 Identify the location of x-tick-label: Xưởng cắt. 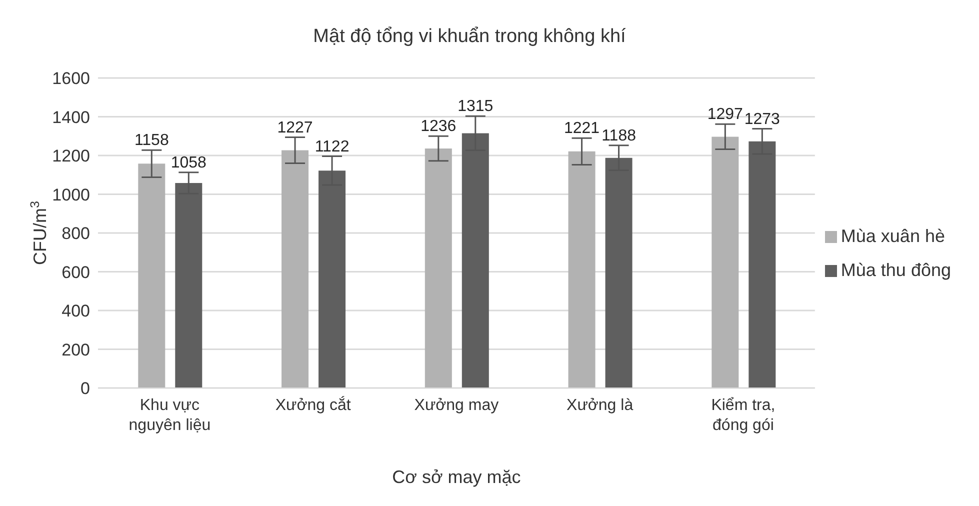
(313, 405).